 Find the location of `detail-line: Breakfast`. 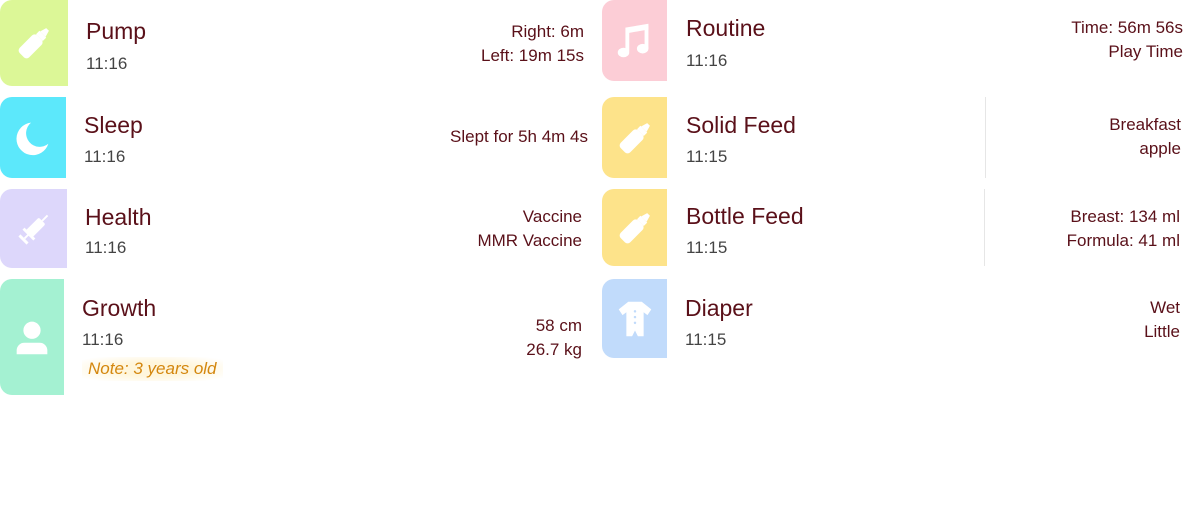

detail-line: Breakfast is located at coordinates (1145, 124).